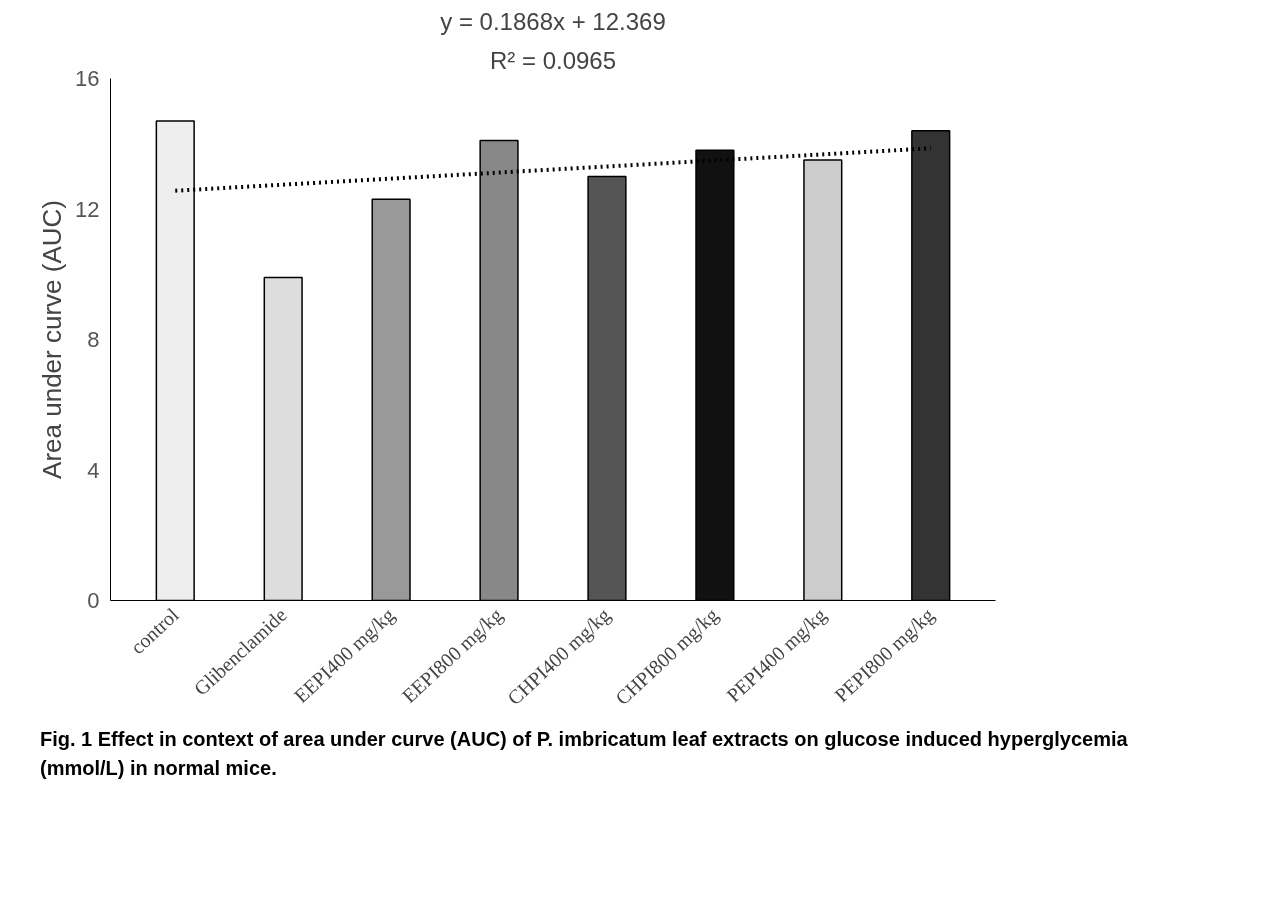 Image resolution: width=1280 pixels, height=913 pixels. What do you see at coordinates (93, 339) in the screenshot?
I see `y-tick-label: 8` at bounding box center [93, 339].